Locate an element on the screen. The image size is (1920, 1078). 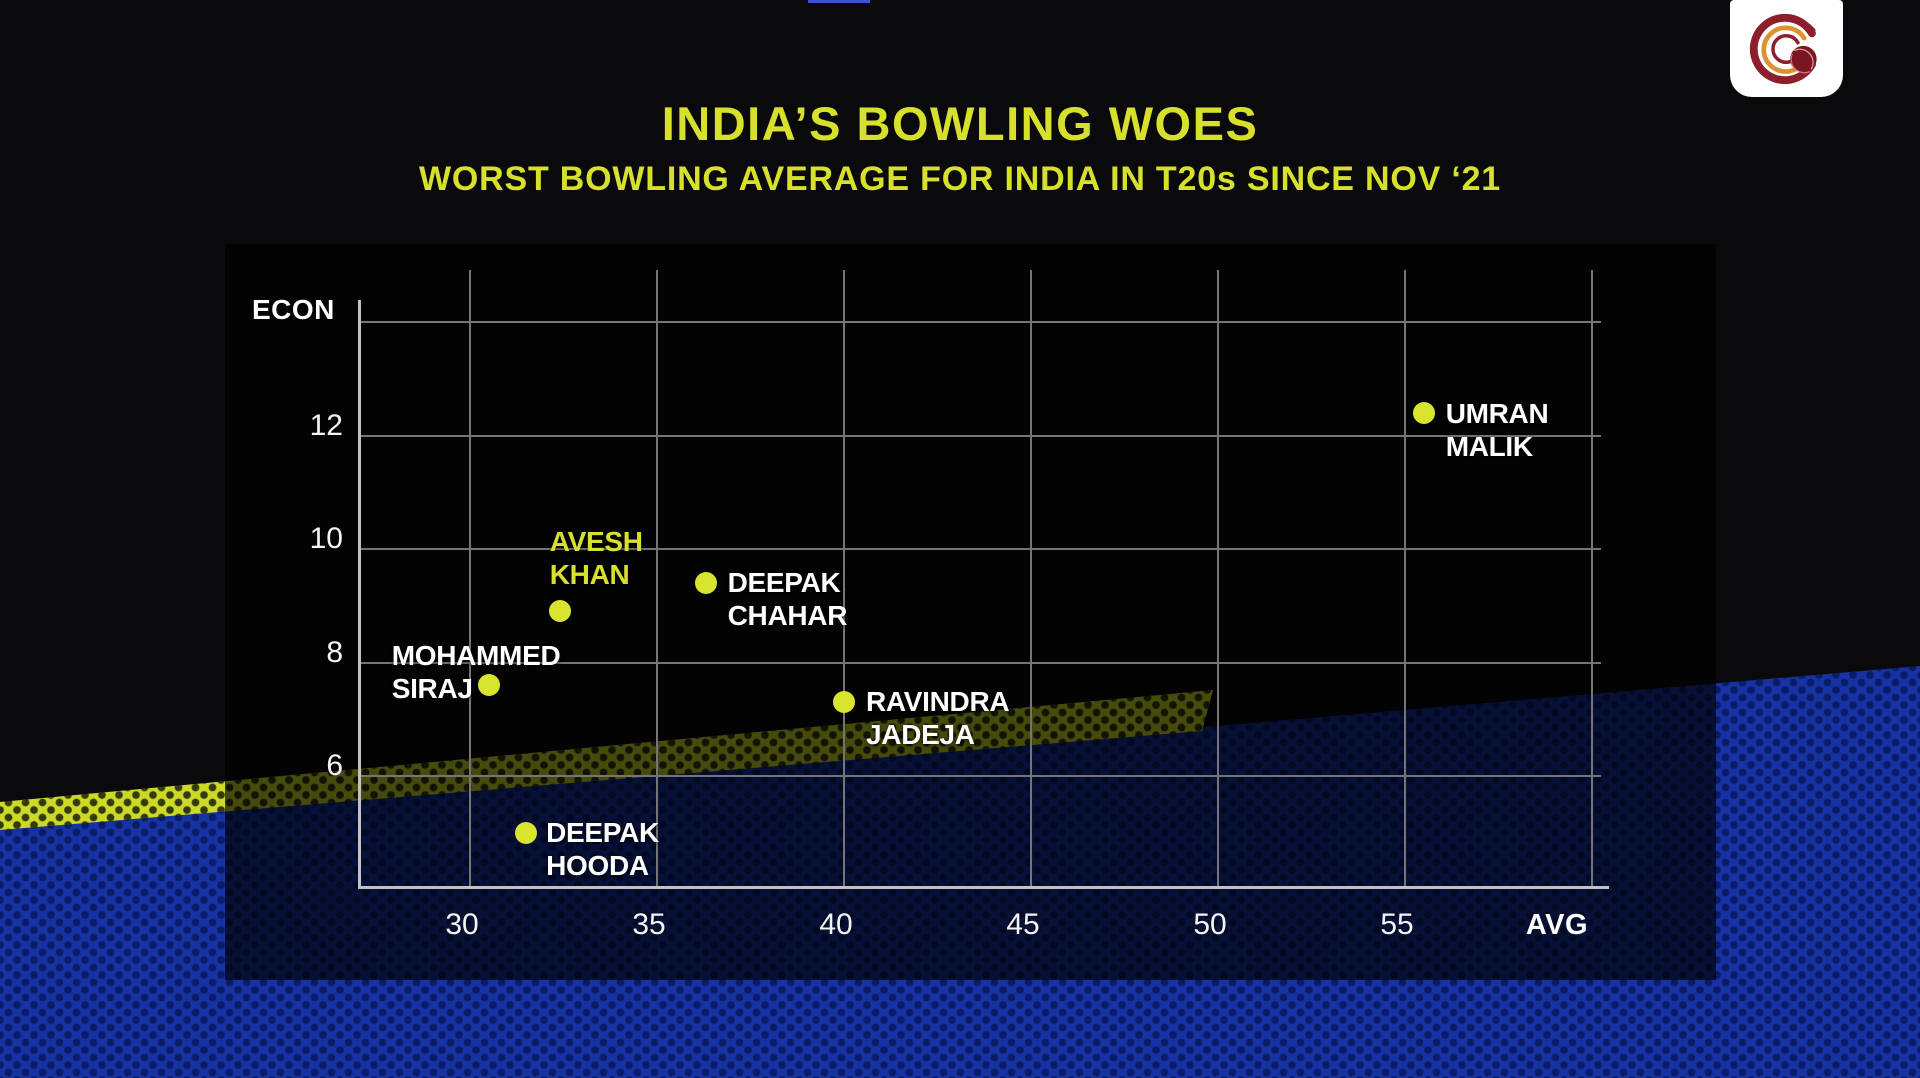
point-label-line: AVESH is located at coordinates (596, 542).